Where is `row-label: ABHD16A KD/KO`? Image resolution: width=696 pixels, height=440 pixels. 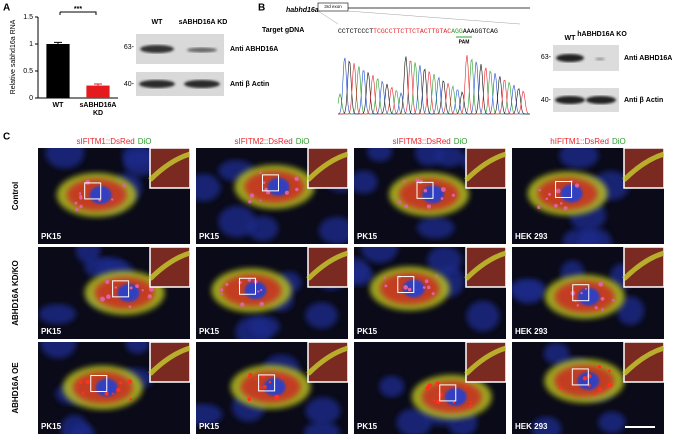 row-label: ABHD16A KD/KO is located at coordinates (15, 293).